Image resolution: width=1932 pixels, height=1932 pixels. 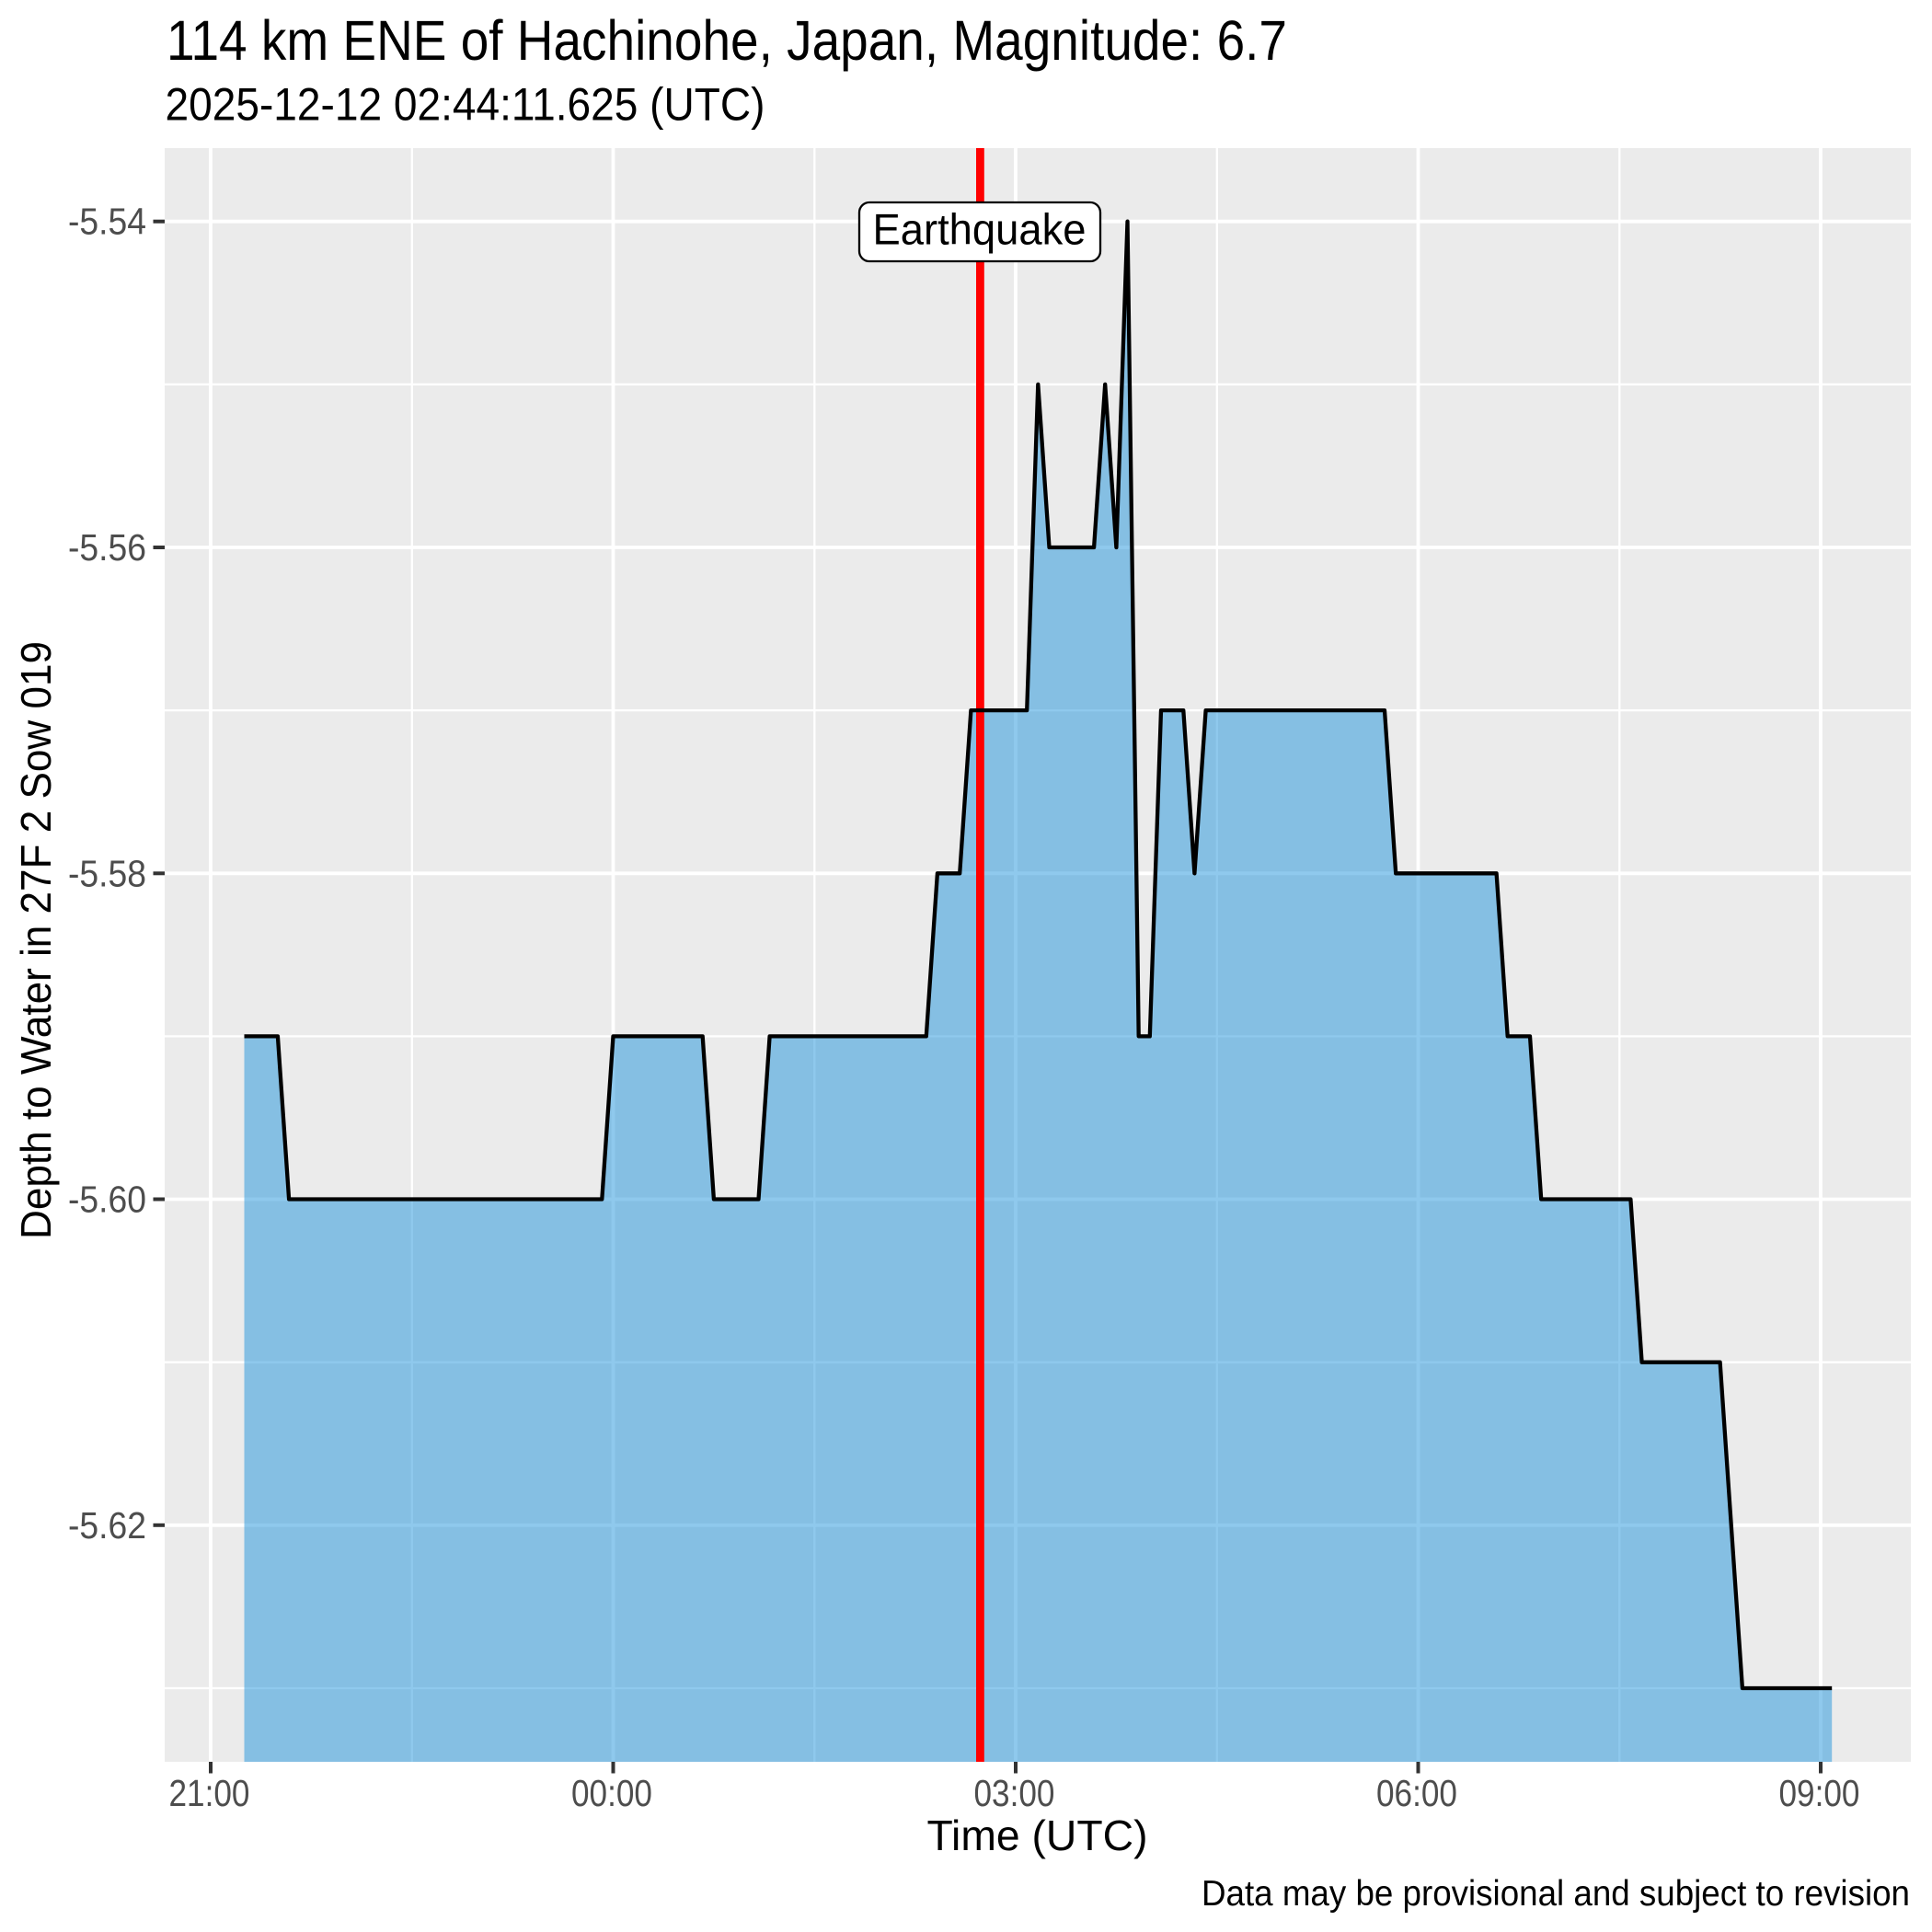 What do you see at coordinates (1037, 1835) in the screenshot?
I see `svg-text: Time (UTC)` at bounding box center [1037, 1835].